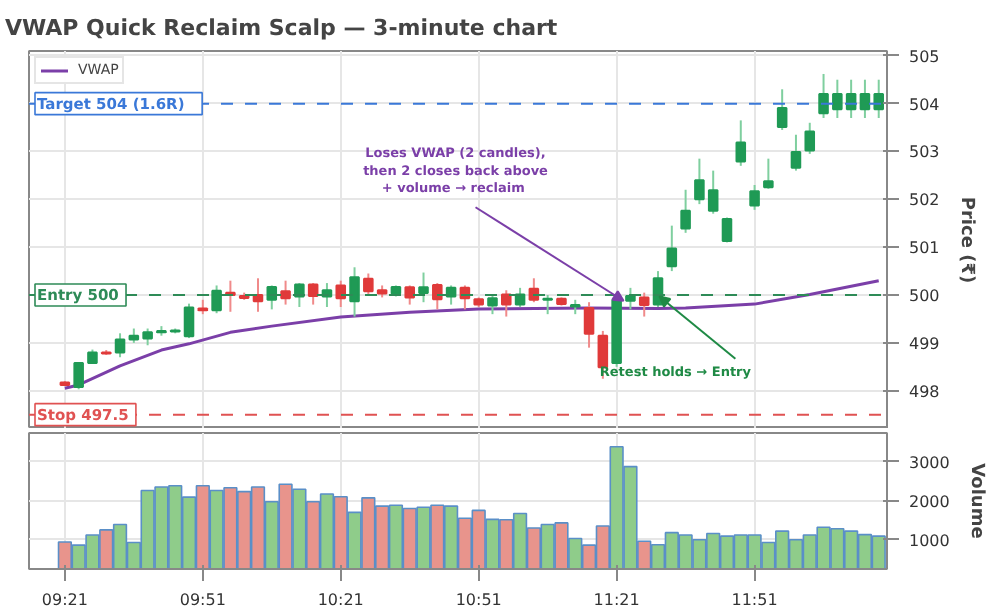  Describe the element at coordinates (340, 600) in the screenshot. I see `x-tick-label: 10:21` at that location.